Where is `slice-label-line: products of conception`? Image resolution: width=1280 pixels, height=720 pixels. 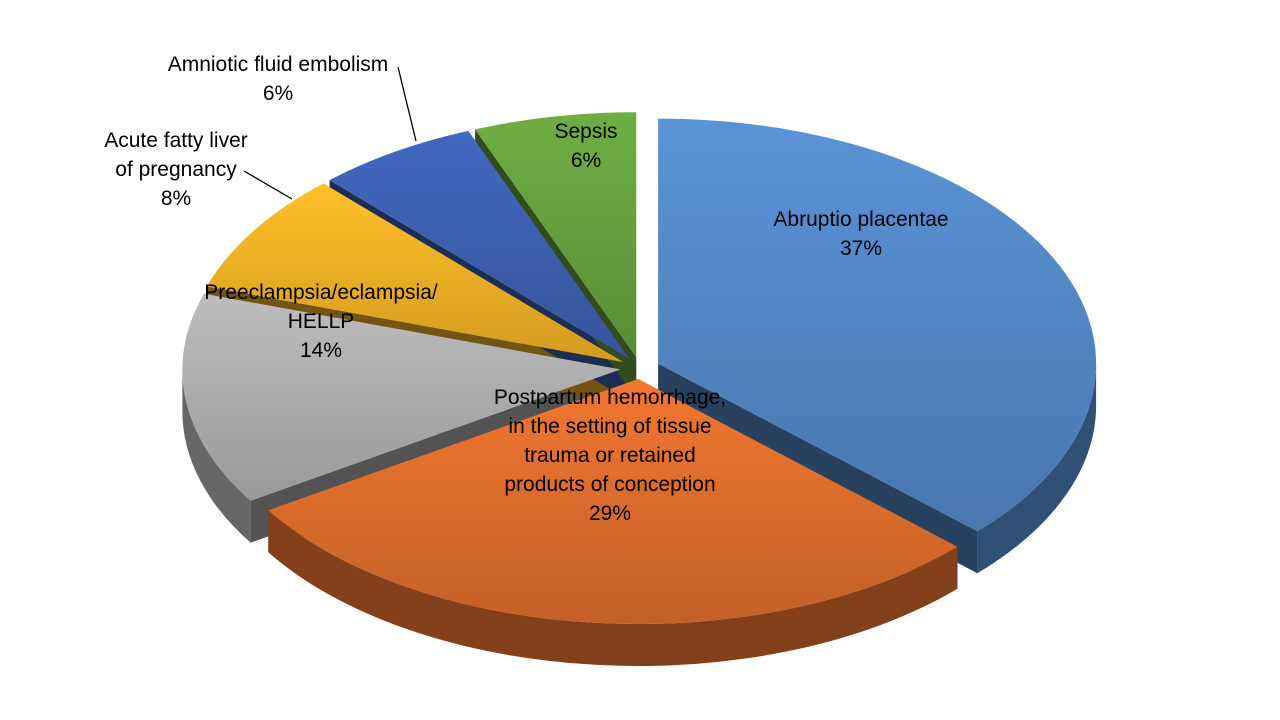
slice-label-line: products of conception is located at coordinates (610, 484).